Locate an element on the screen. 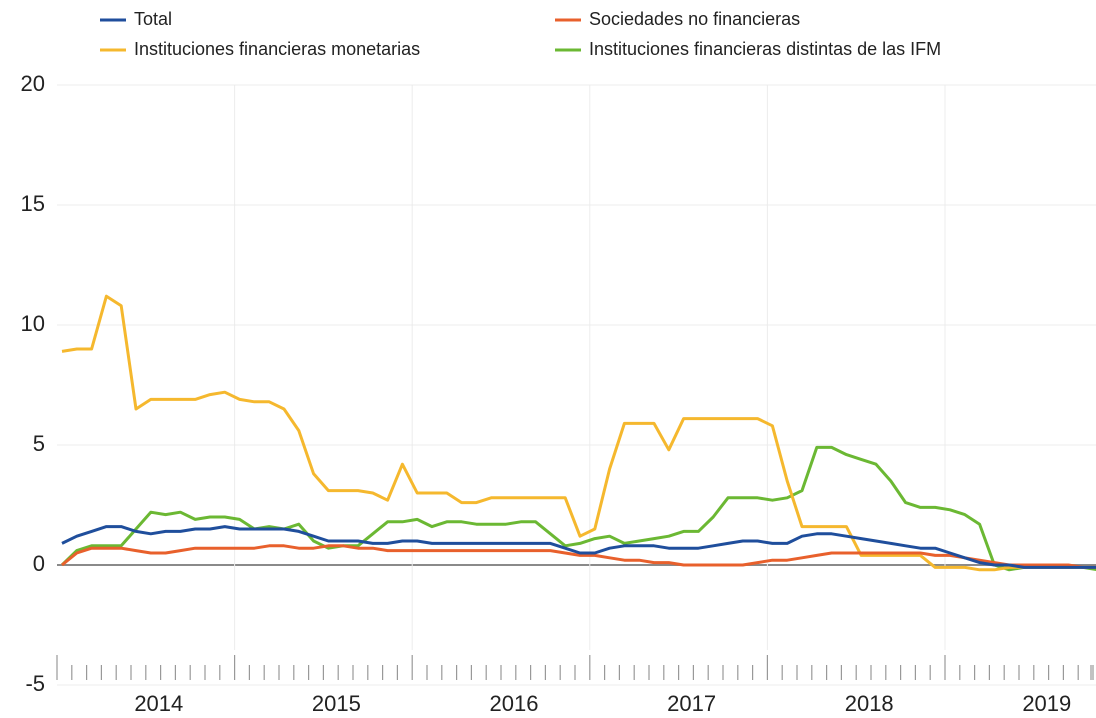 The width and height of the screenshot is (1096, 718). x-tick-label: 2016 is located at coordinates (514, 703).